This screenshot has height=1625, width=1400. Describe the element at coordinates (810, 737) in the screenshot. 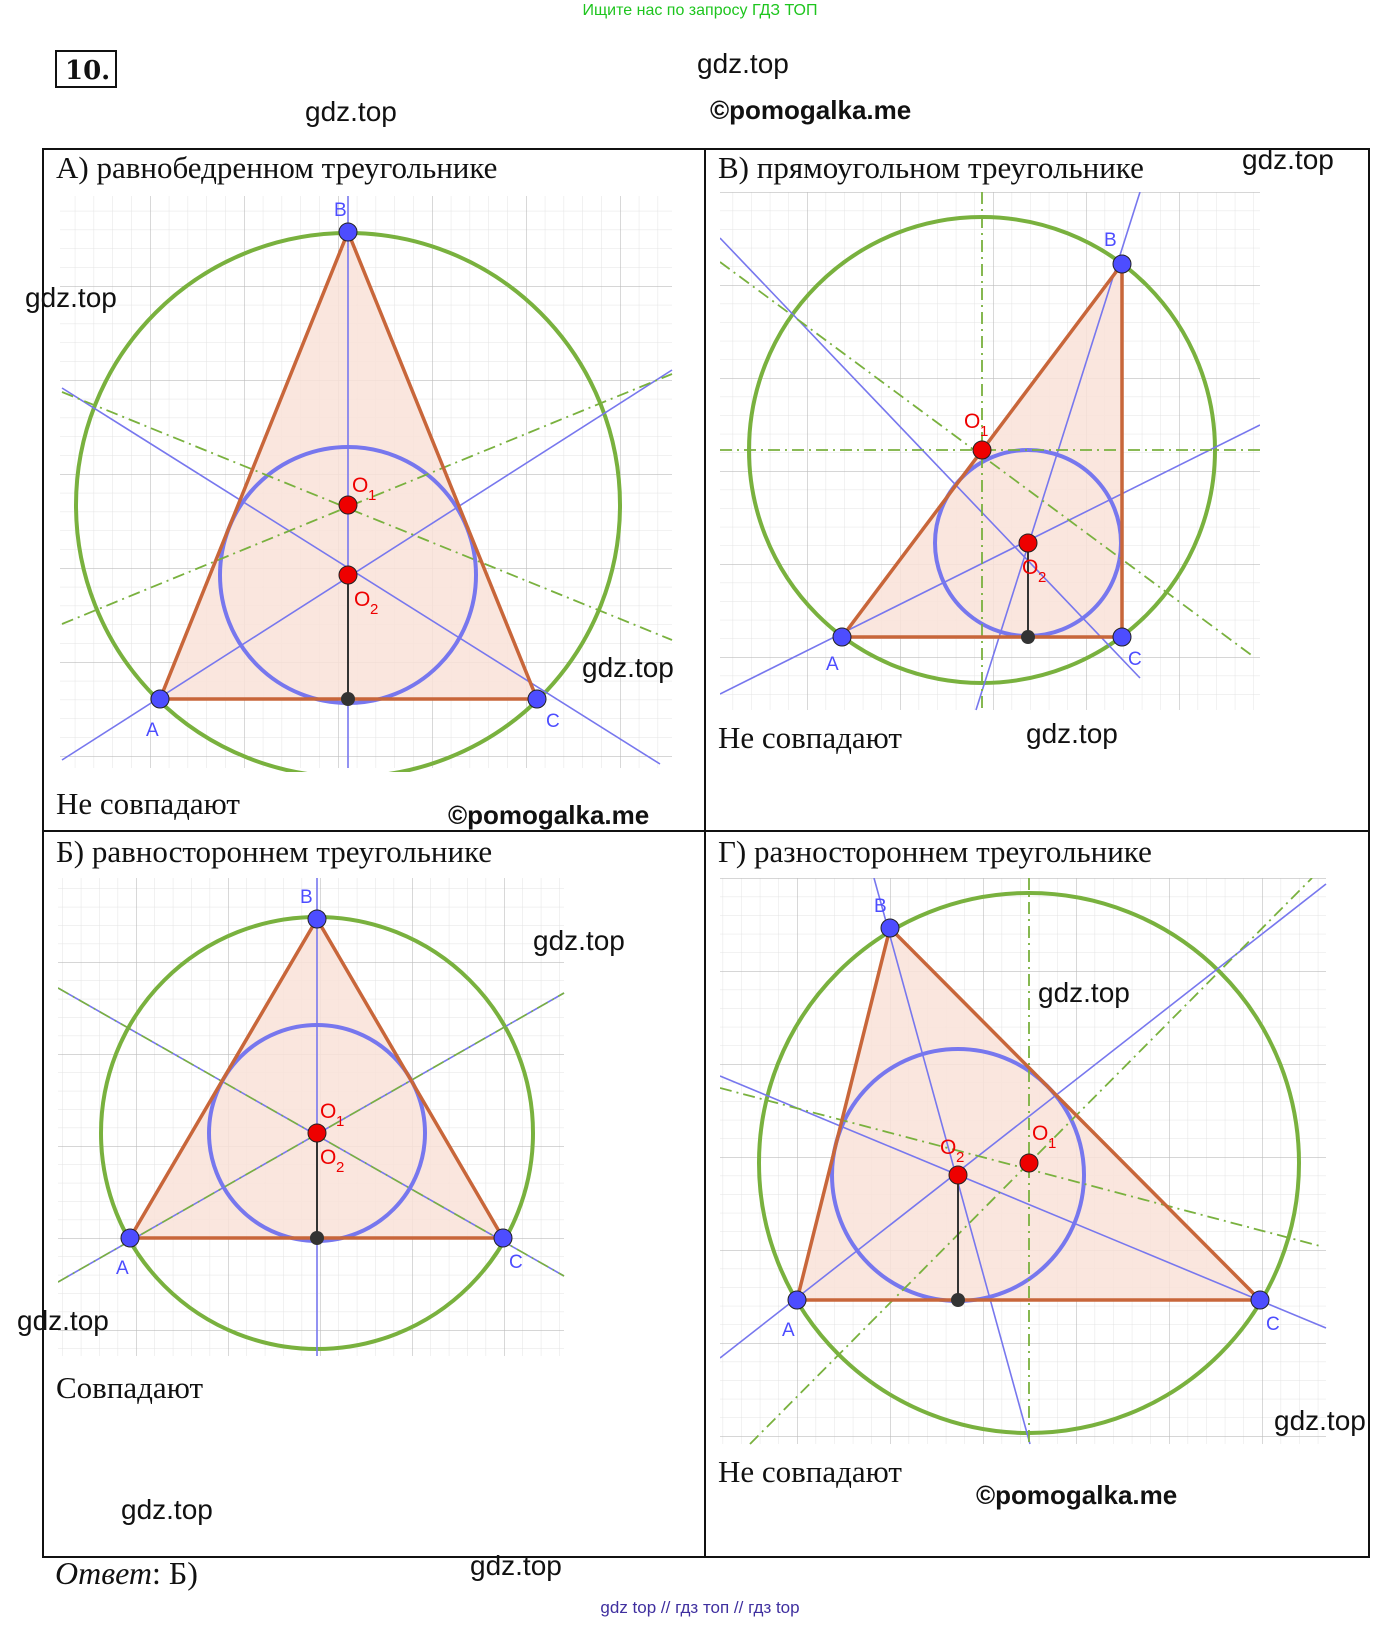

I see `panel-b-result: Не совпадают` at that location.